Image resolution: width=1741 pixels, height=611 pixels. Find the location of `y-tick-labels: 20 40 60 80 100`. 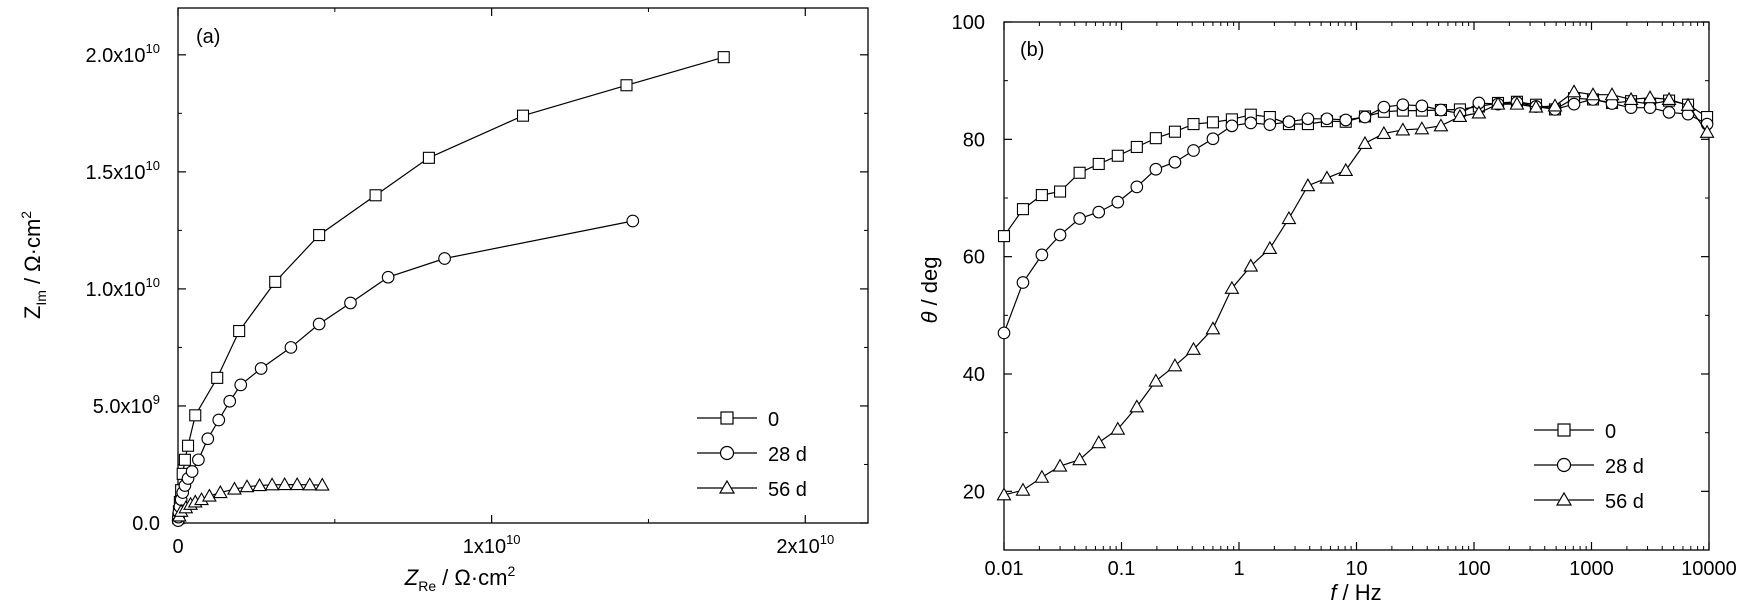

y-tick-labels: 20 40 60 80 100 is located at coordinates (968, 257).